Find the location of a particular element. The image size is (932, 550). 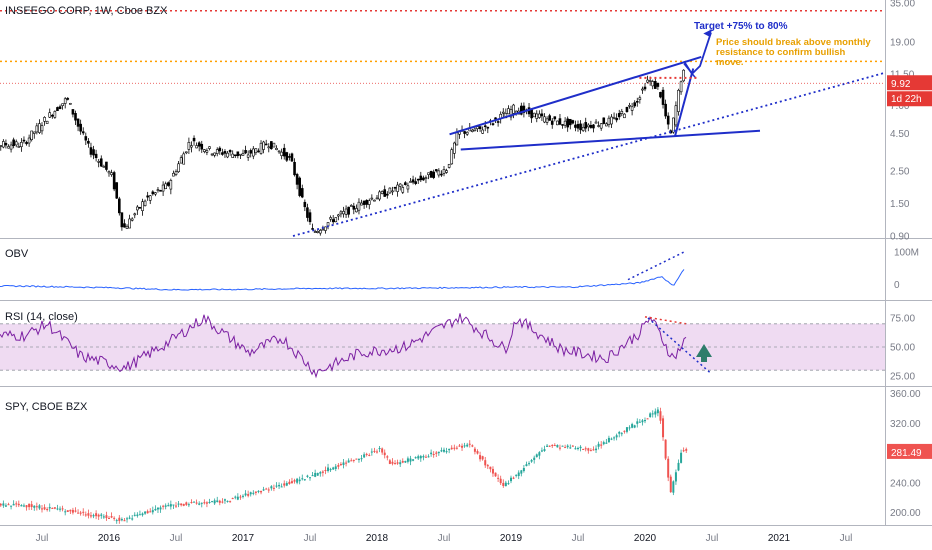

main-pane-title: INSEEGO CORP, 1W, Cboe BZX is located at coordinates (86, 11).